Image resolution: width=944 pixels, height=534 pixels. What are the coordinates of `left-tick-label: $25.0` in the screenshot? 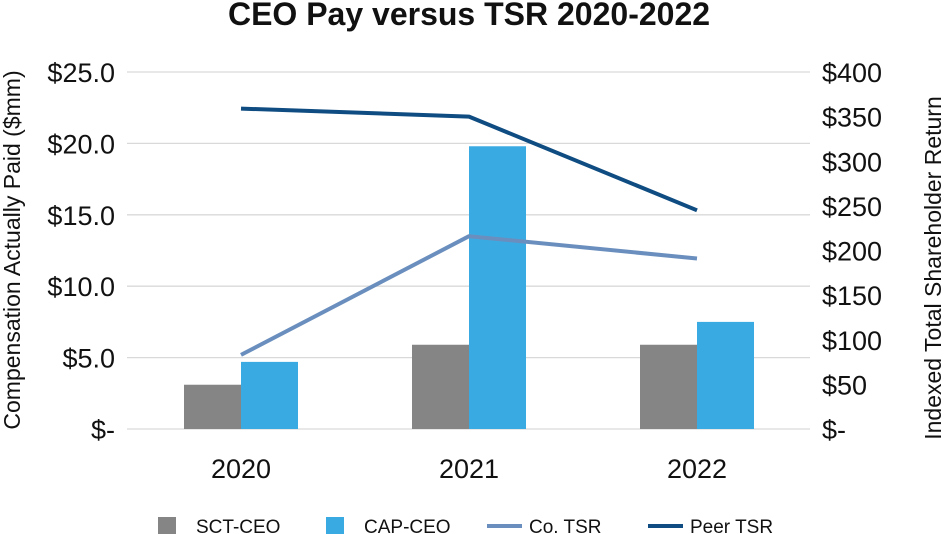 It's located at (81, 73).